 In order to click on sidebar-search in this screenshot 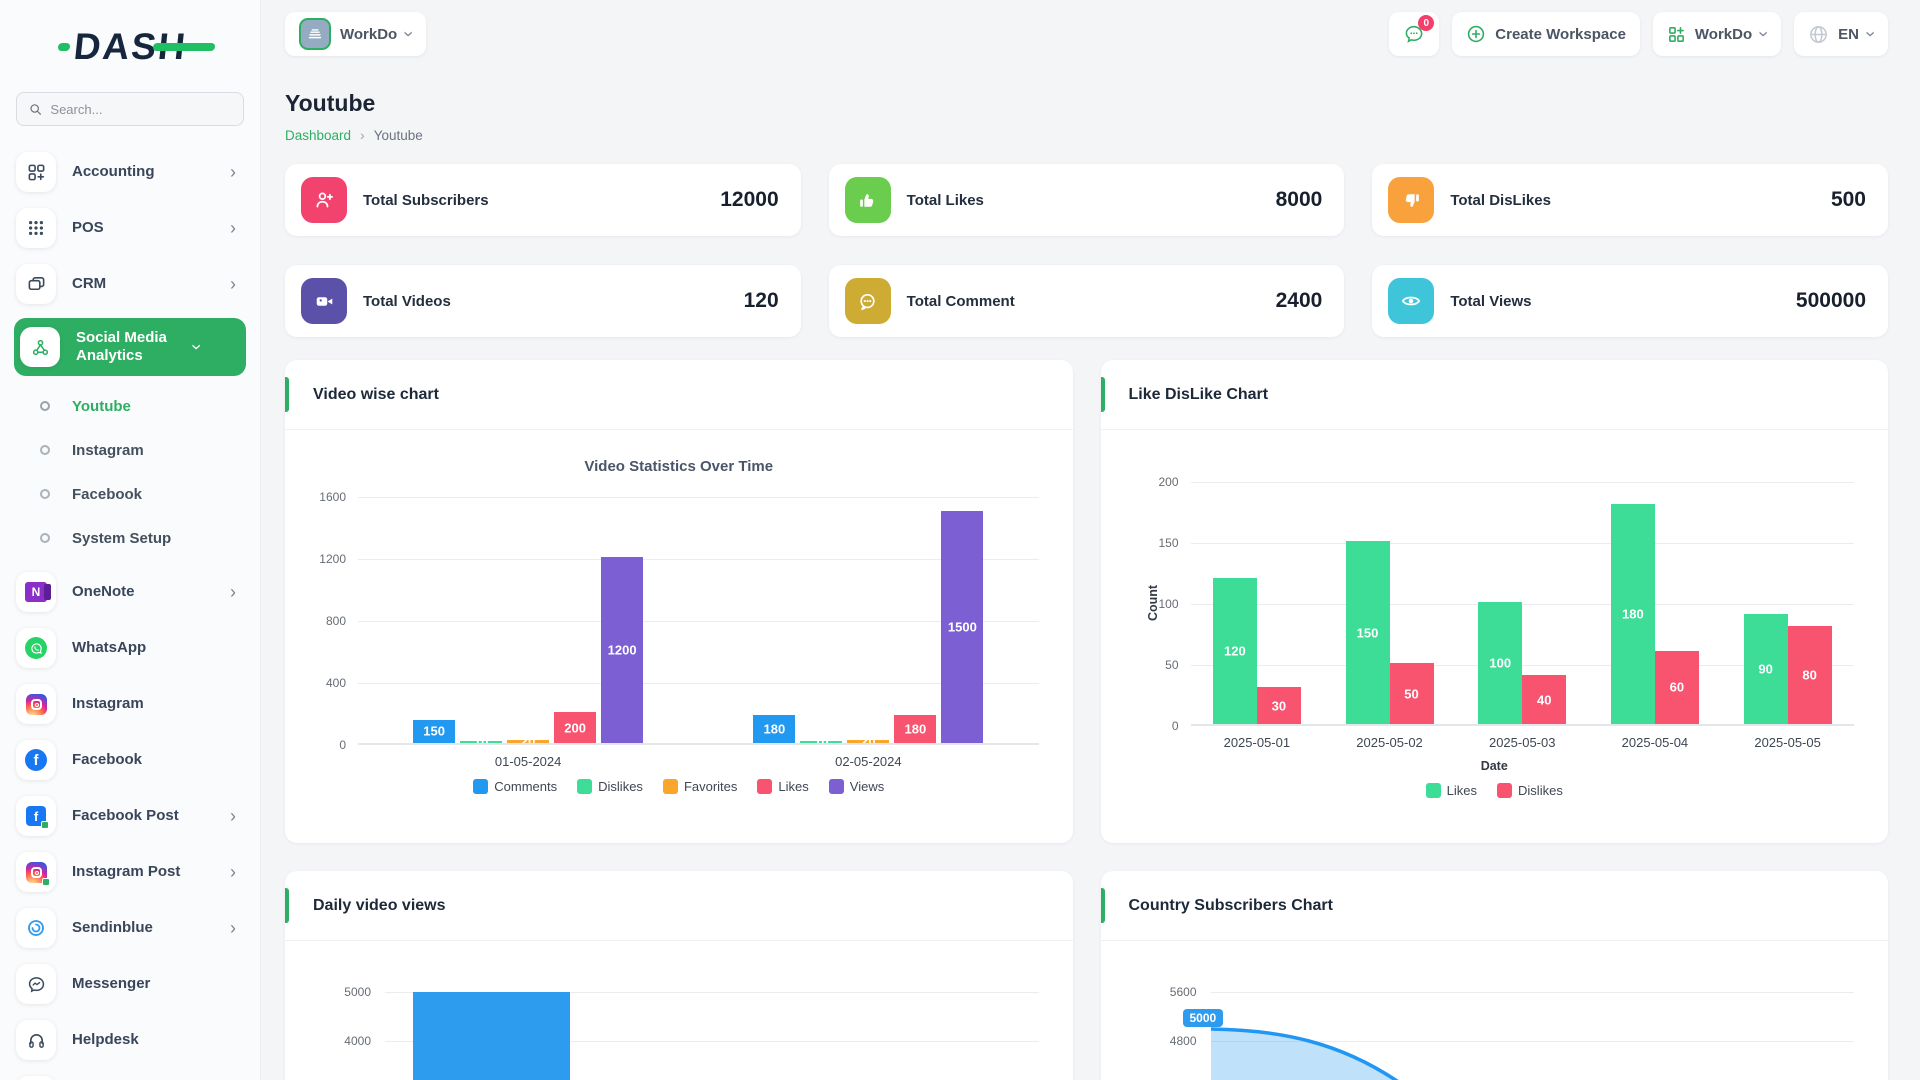, I will do `click(130, 109)`.